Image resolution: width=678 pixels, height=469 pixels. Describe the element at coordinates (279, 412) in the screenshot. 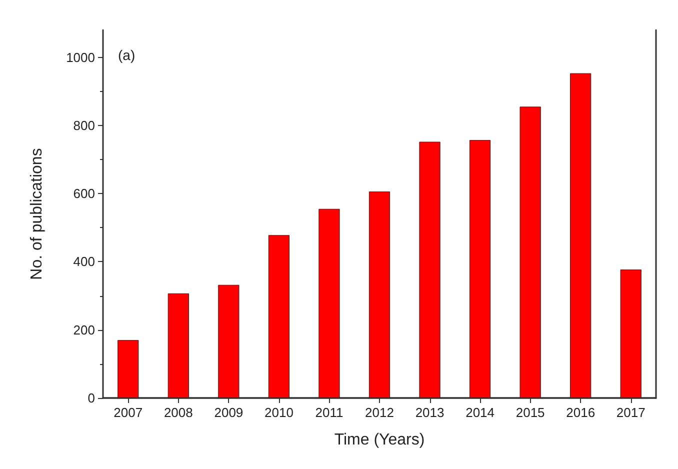

I see `x-tick-label: 2010` at that location.